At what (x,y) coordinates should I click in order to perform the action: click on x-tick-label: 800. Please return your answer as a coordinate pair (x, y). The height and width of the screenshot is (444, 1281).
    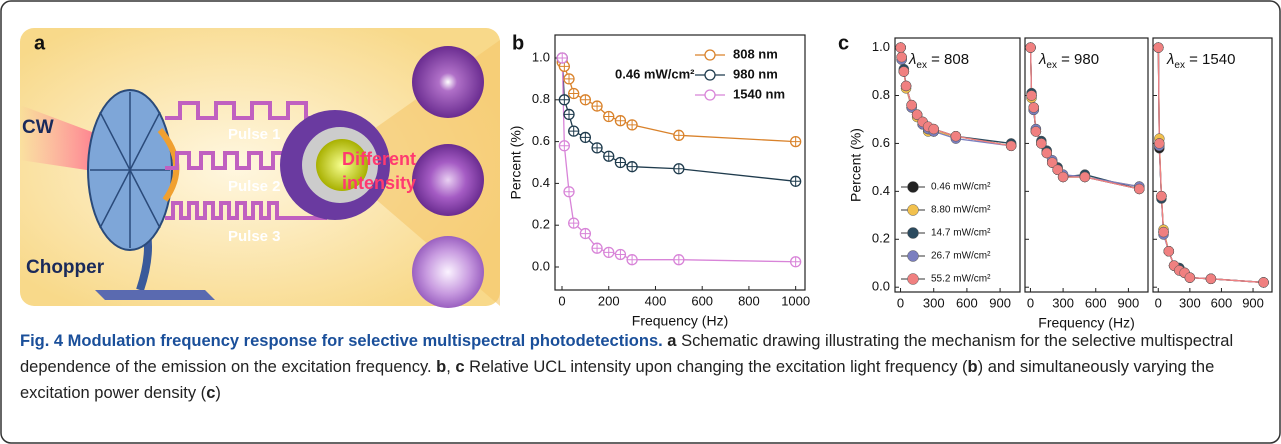
    Looking at the image, I should click on (749, 300).